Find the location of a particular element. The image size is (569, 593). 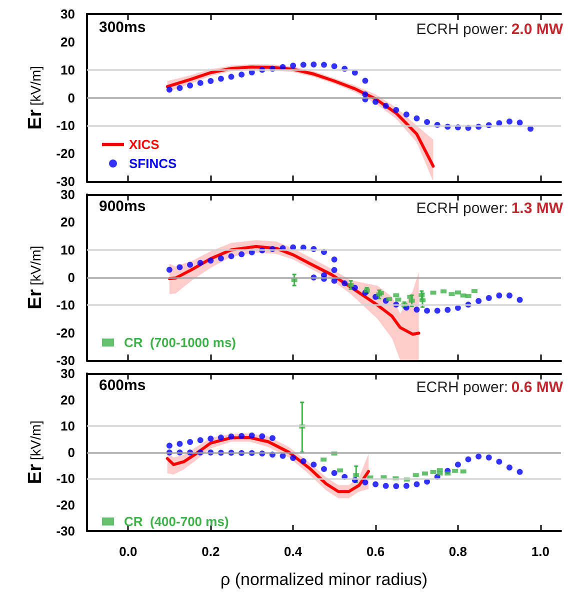

x-tick-label: 0.2 is located at coordinates (211, 551).